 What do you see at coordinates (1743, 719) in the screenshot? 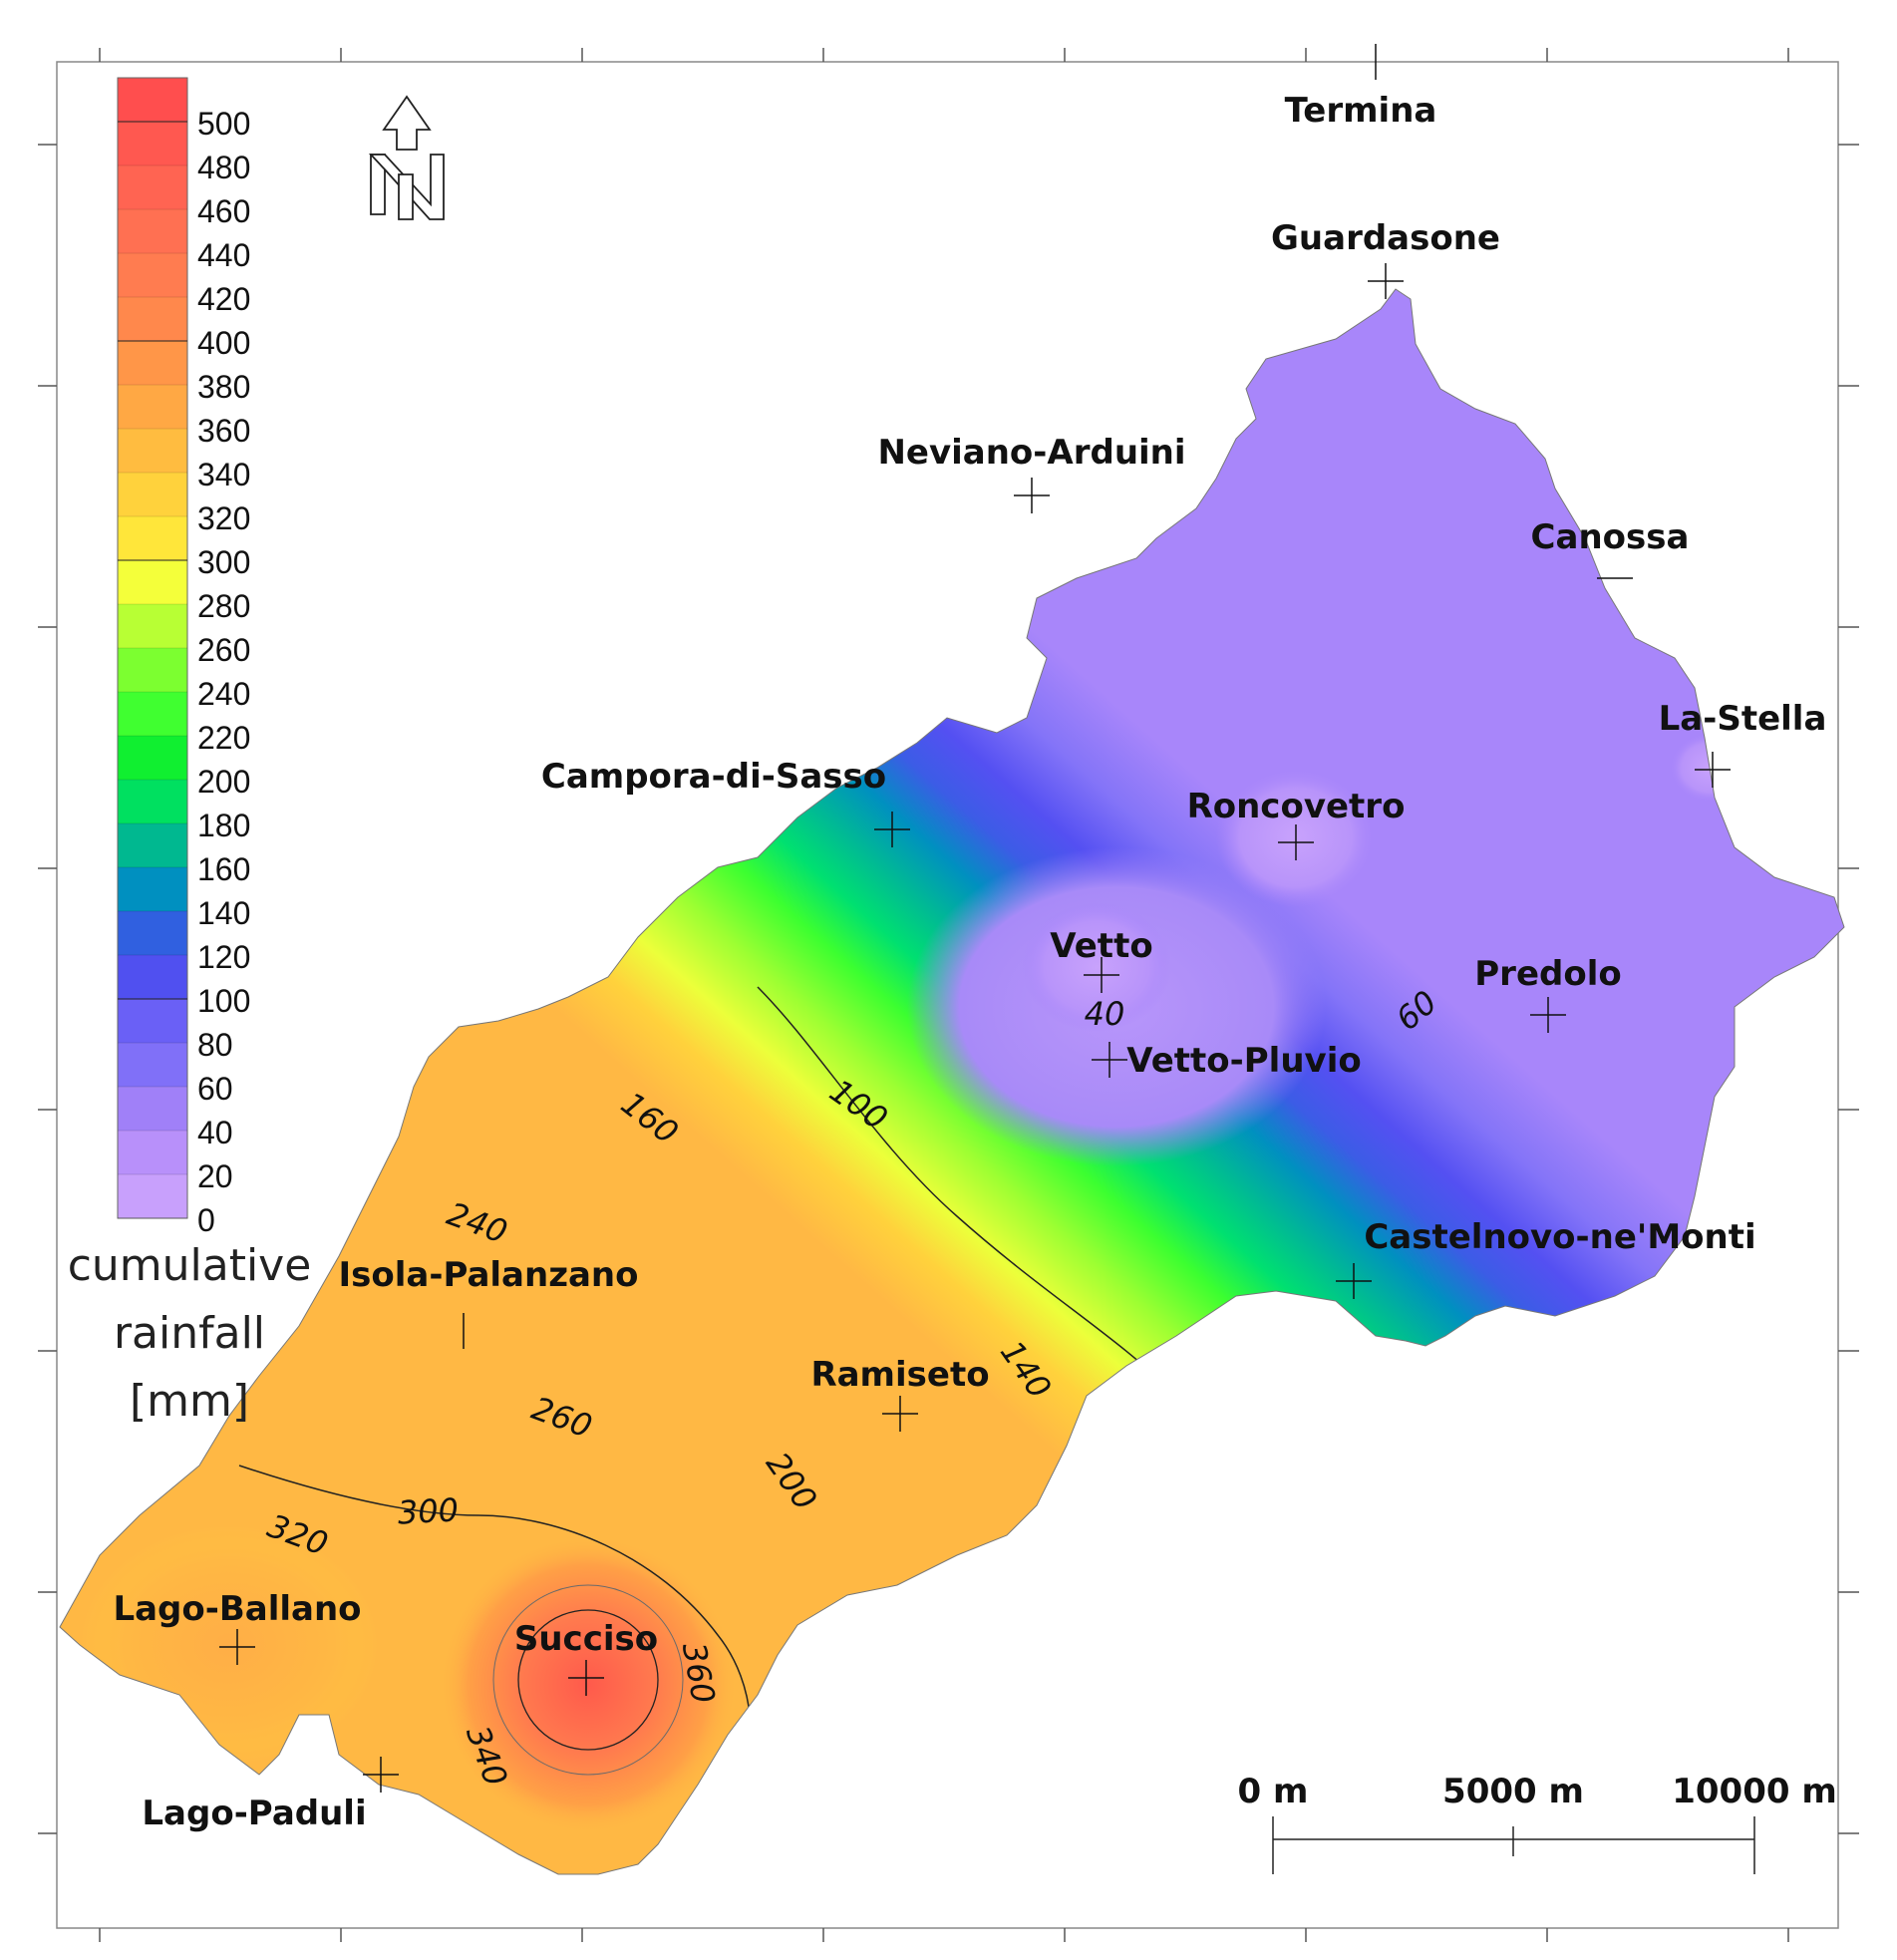
I see `station-label-la-stella: La-Stella` at bounding box center [1743, 719].